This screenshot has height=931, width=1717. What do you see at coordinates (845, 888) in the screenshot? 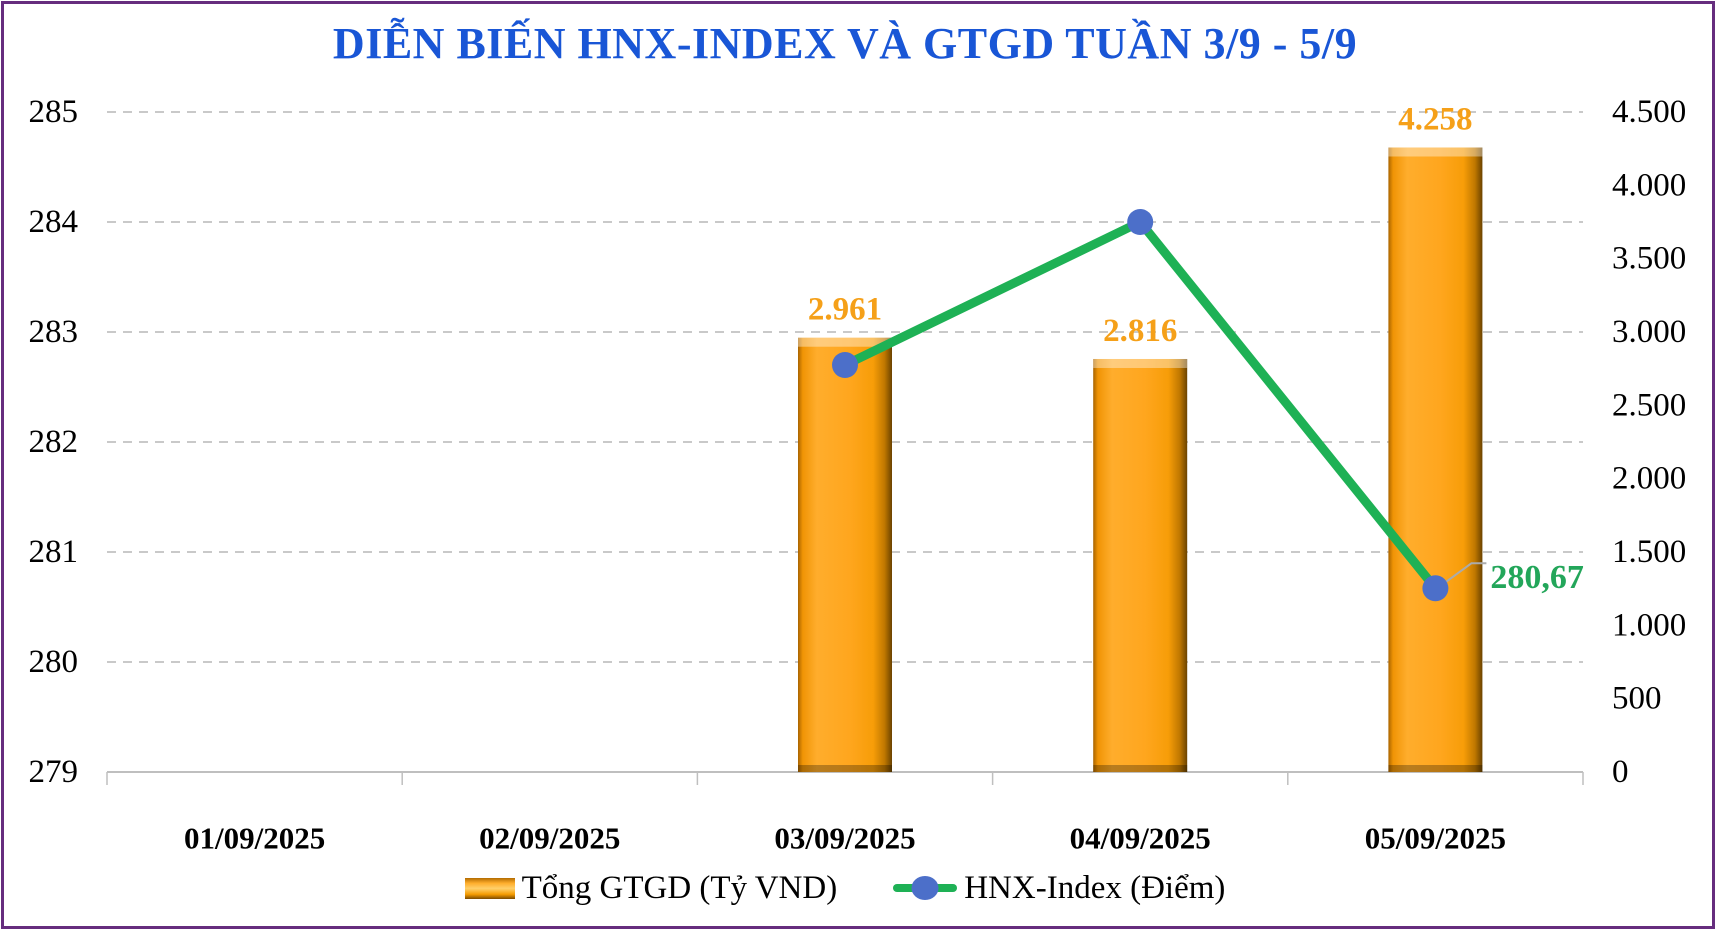
I see `legend: Tổng GTGD (Tỷ VND) HNX-Index (Điểm)` at bounding box center [845, 888].